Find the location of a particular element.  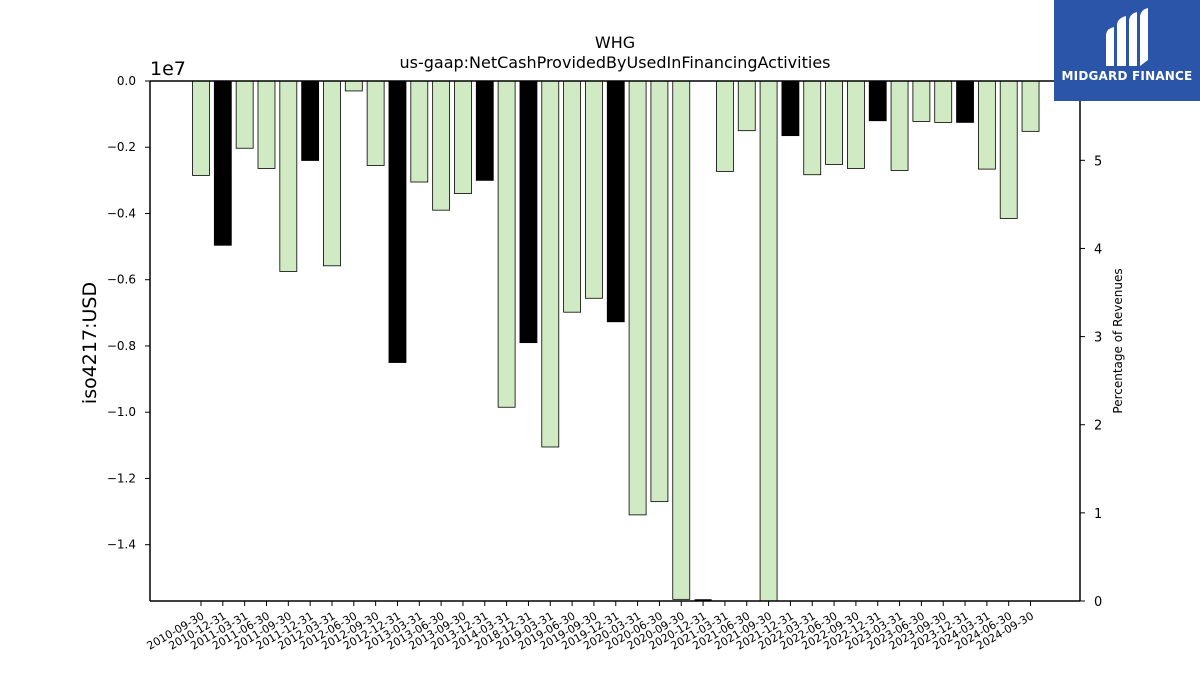

y-tick-label: 0.0 is located at coordinates (126, 81).